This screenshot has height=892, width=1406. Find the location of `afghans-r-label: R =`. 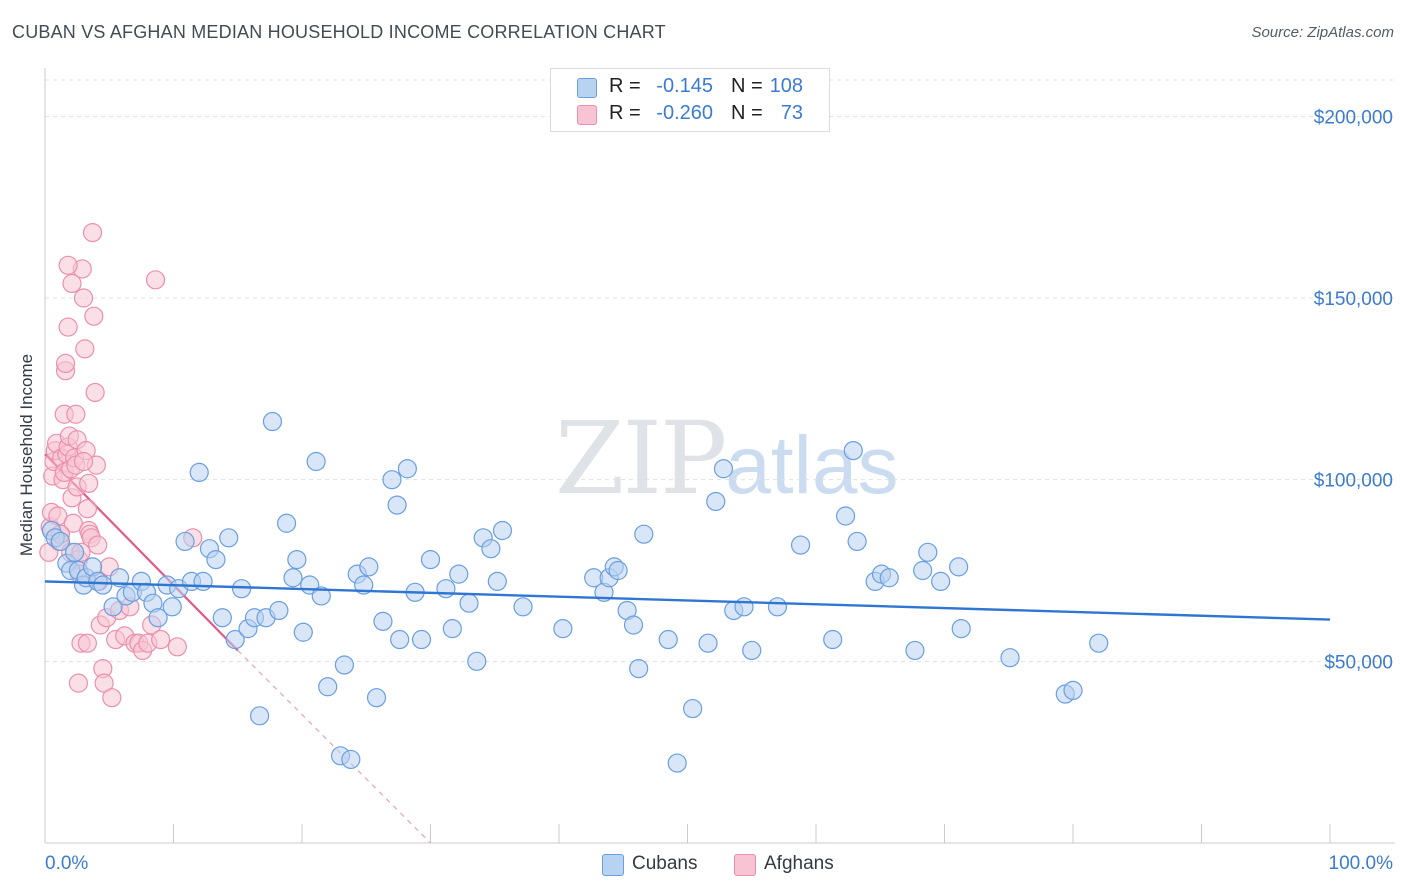

afghans-r-label: R = is located at coordinates (625, 113).